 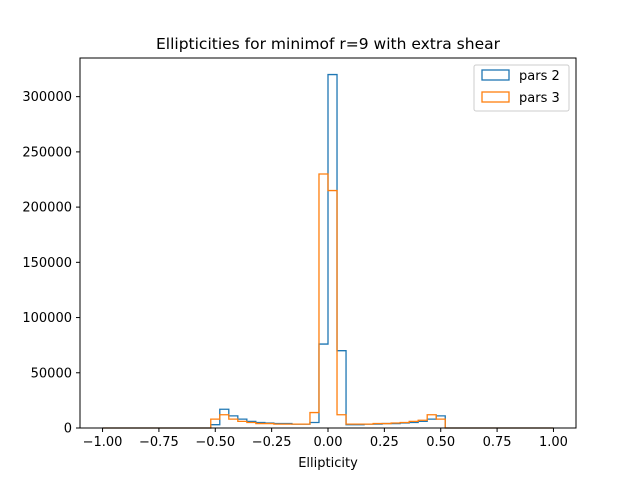 I want to click on x-tick-label: −0.75, so click(x=159, y=442).